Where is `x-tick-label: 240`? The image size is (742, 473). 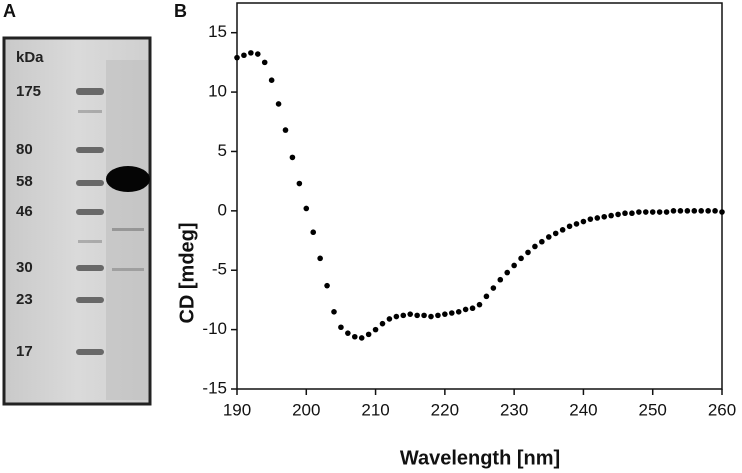
x-tick-label: 240 is located at coordinates (583, 409).